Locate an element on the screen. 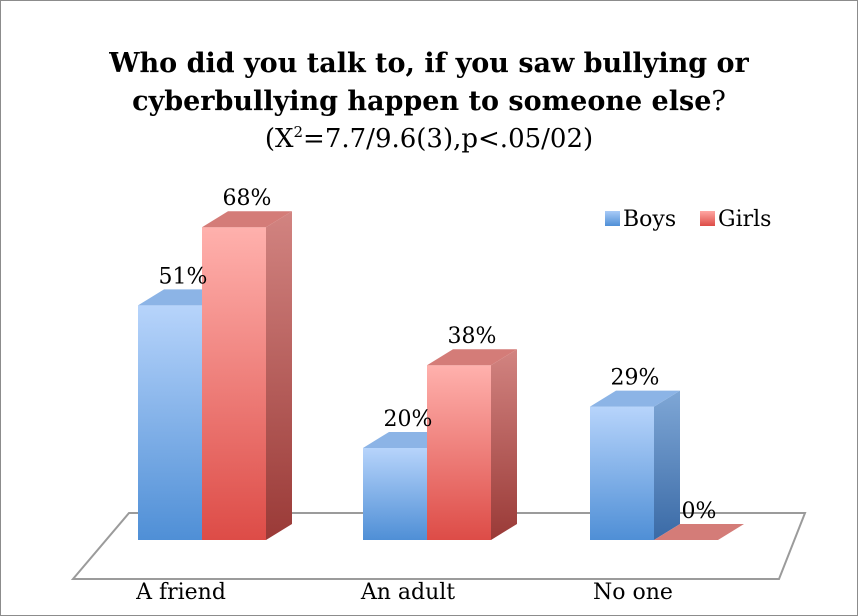 This screenshot has height=616, width=858. legend-swatch-girls is located at coordinates (707, 218).